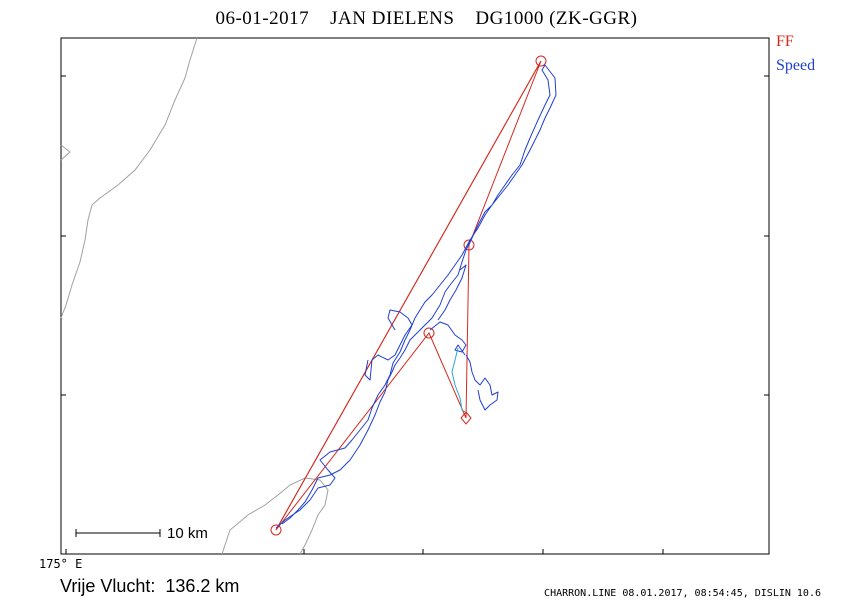 This screenshot has width=853, height=603. Describe the element at coordinates (276, 530) in the screenshot. I see `turnpoint-start` at that location.